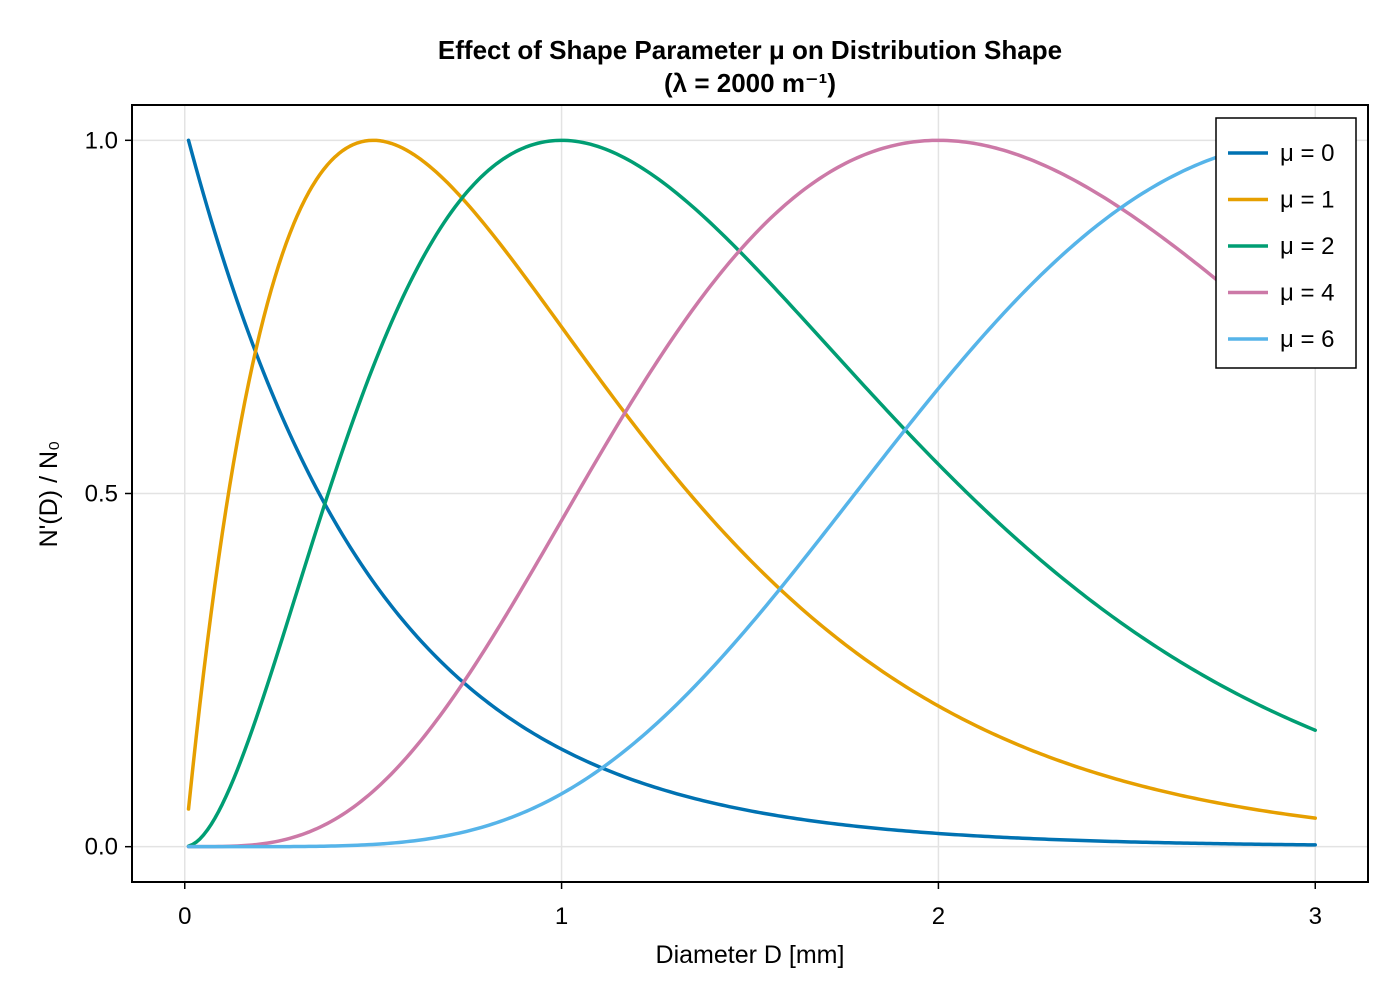  What do you see at coordinates (101, 847) in the screenshot?
I see `y-tick-label: 0.0` at bounding box center [101, 847].